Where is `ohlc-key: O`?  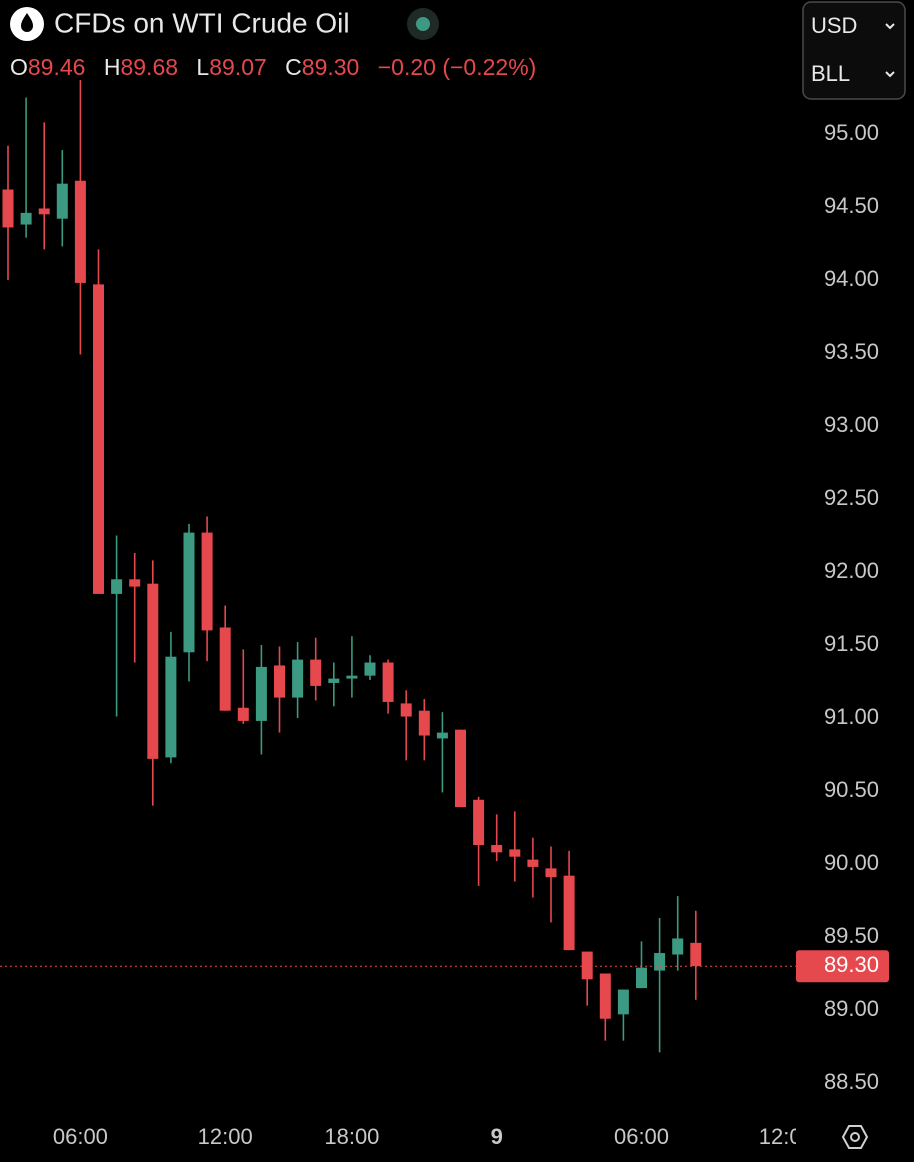 ohlc-key: O is located at coordinates (19, 67).